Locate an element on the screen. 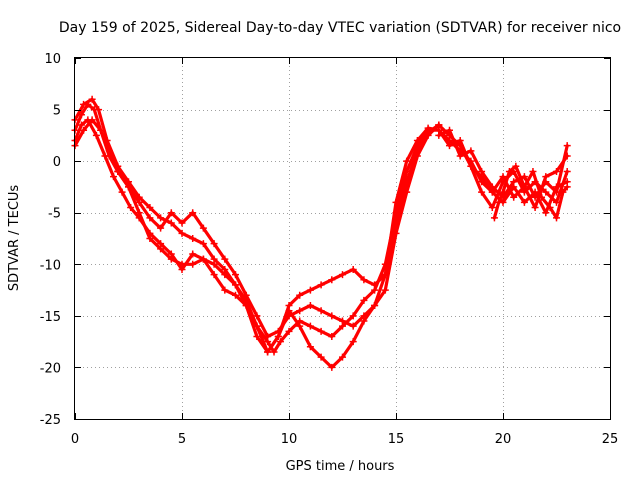 The width and height of the screenshot is (640, 480). x-tick-label: 5 is located at coordinates (182, 439).